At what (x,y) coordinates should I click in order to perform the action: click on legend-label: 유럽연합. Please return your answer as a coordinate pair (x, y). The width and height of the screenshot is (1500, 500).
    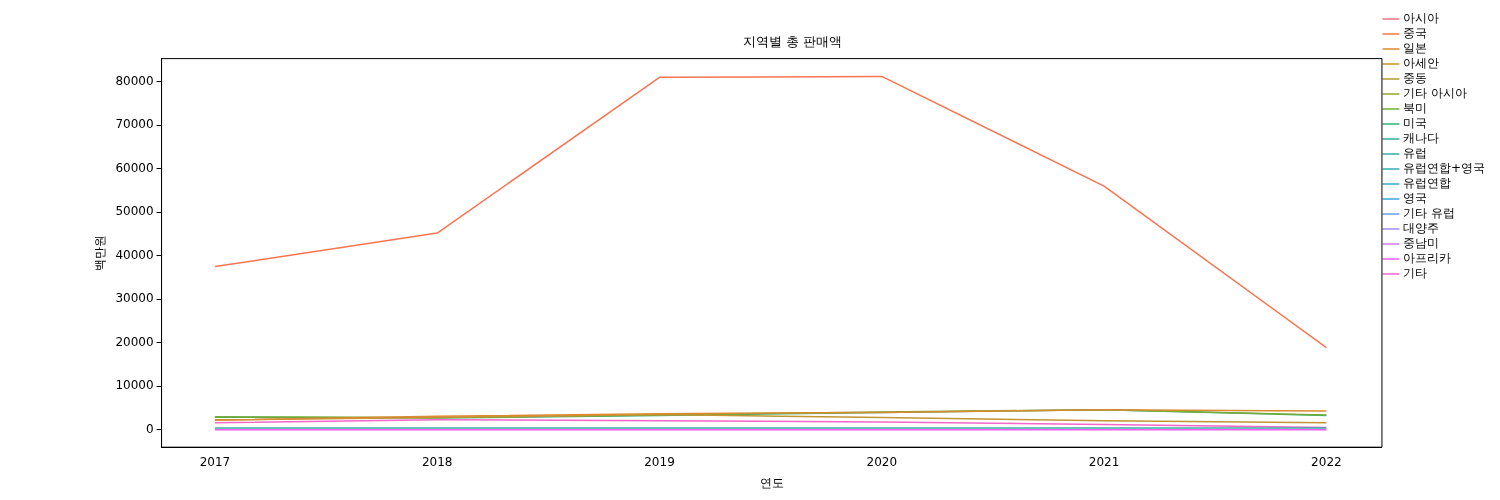
    Looking at the image, I should click on (1426, 183).